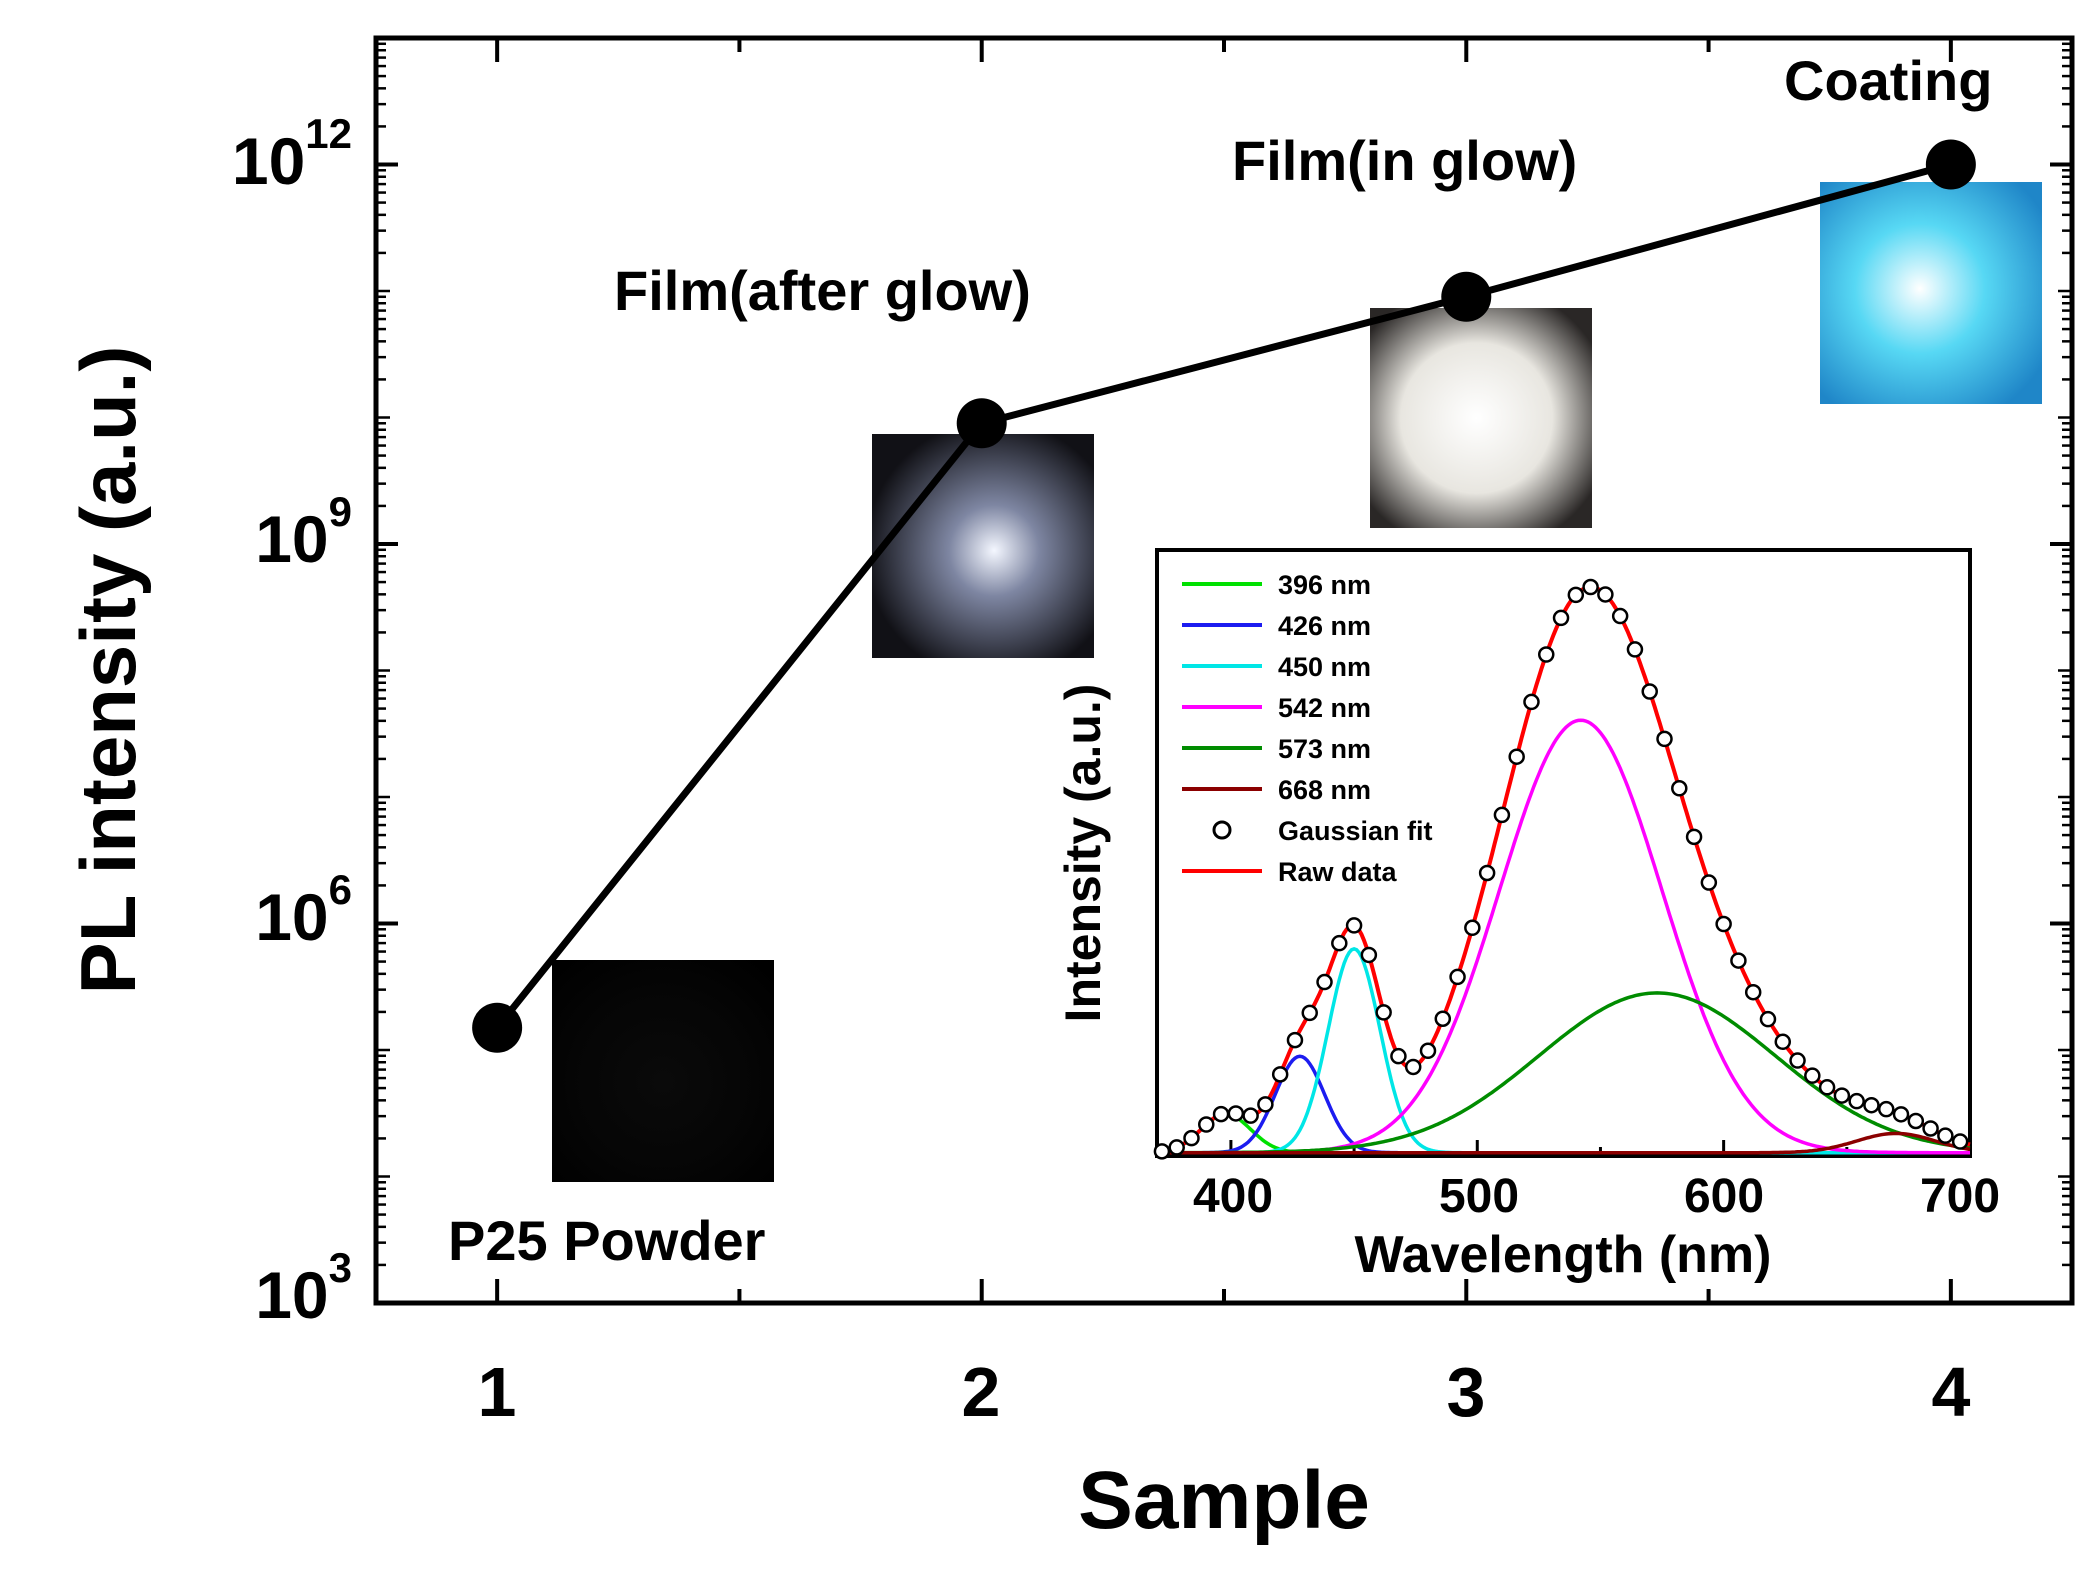 The width and height of the screenshot is (2099, 1571). I want to click on y-tick-label-1e9: 10⁹, so click(303, 532).